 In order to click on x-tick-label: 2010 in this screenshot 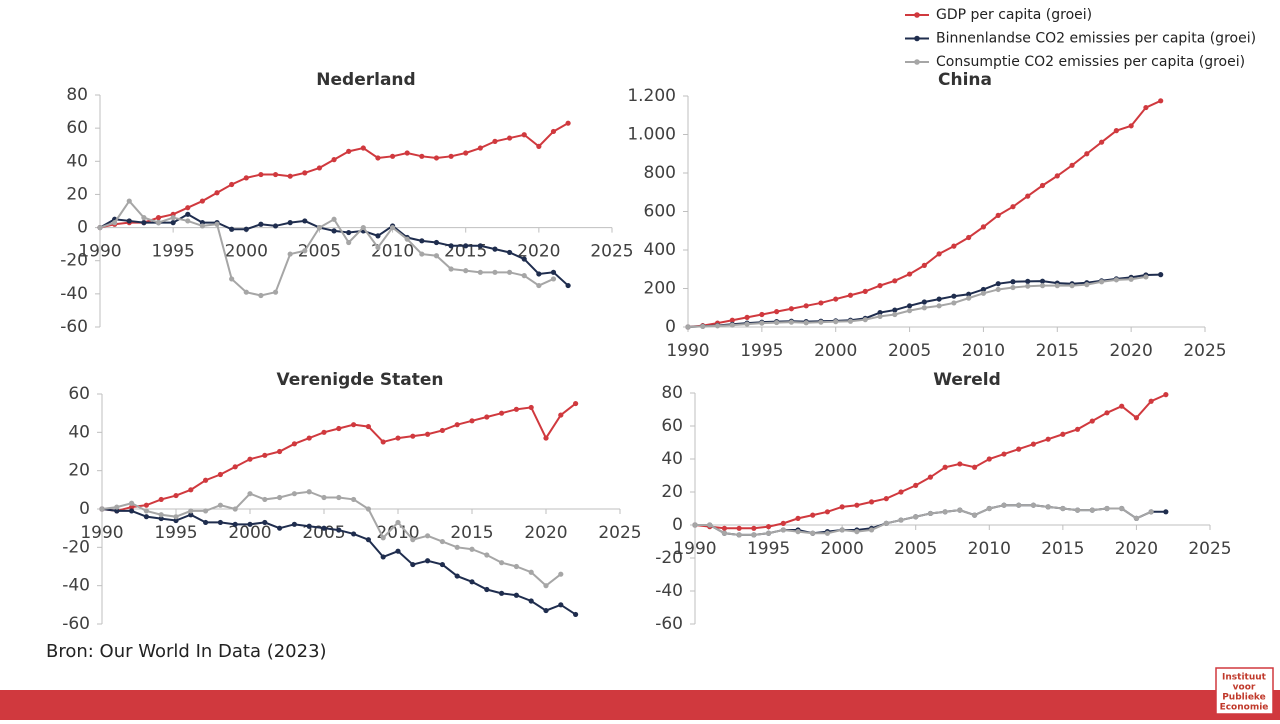, I will do `click(983, 351)`.